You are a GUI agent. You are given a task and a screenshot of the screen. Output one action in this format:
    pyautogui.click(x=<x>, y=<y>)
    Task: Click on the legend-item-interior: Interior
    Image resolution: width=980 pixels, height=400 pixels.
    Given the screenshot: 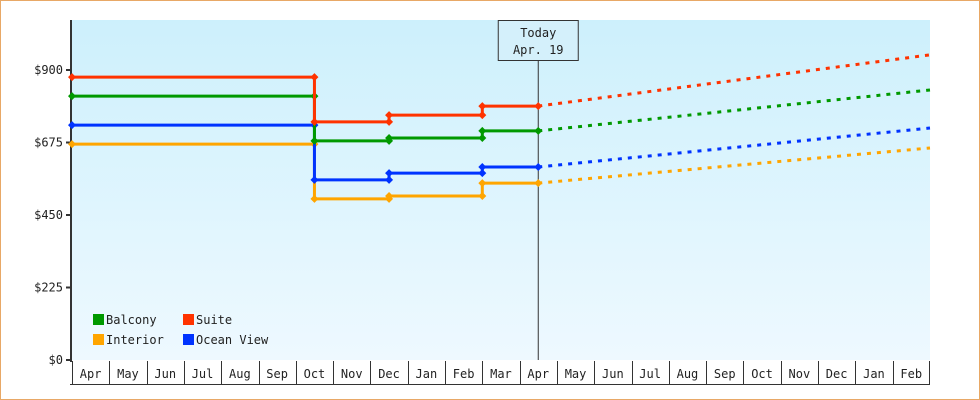 What is the action you would take?
    pyautogui.click(x=128, y=340)
    